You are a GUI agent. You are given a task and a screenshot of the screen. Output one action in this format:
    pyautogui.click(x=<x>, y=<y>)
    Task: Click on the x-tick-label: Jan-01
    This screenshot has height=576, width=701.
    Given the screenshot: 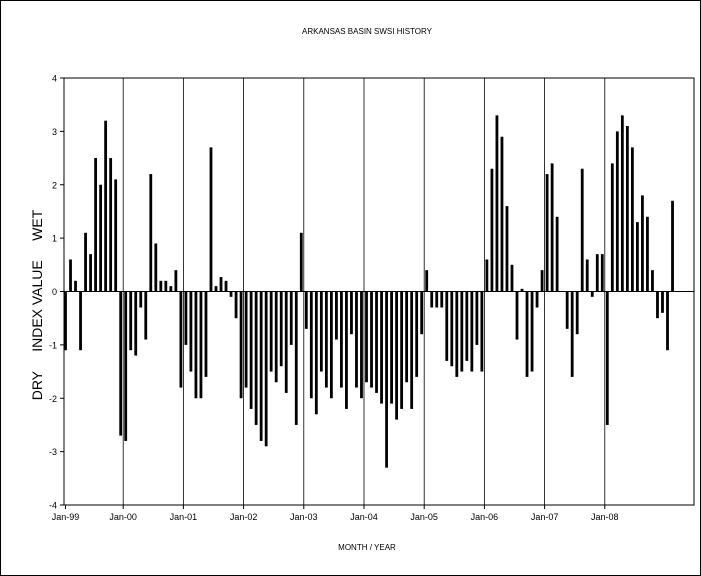 What is the action you would take?
    pyautogui.click(x=184, y=517)
    